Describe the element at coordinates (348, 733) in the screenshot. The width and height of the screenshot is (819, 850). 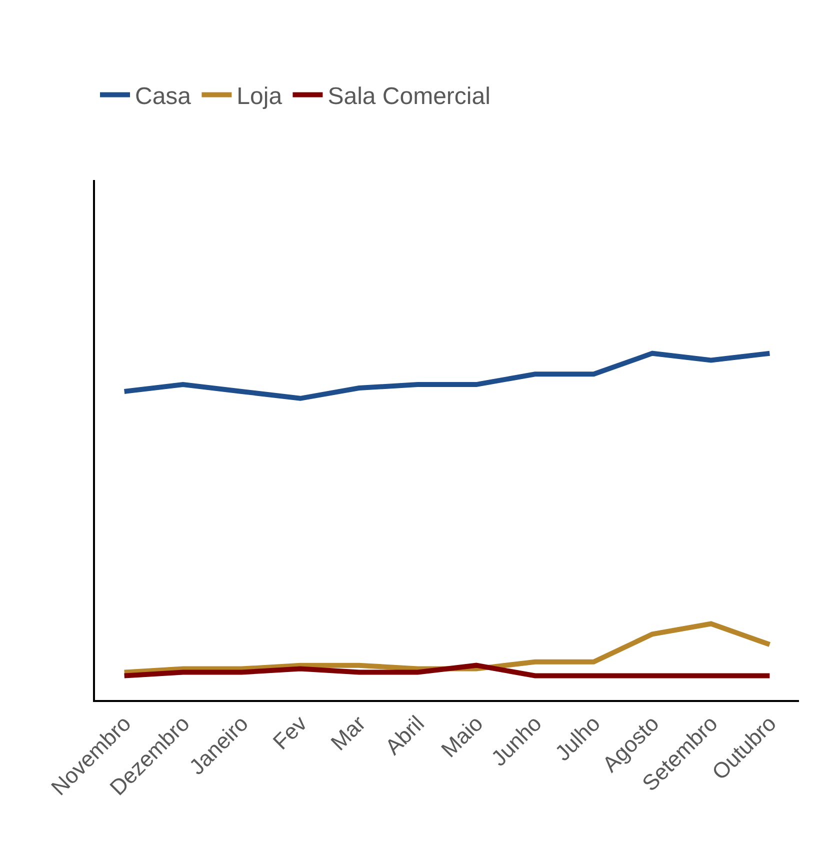
I see `x-tick-label: Mar` at that location.